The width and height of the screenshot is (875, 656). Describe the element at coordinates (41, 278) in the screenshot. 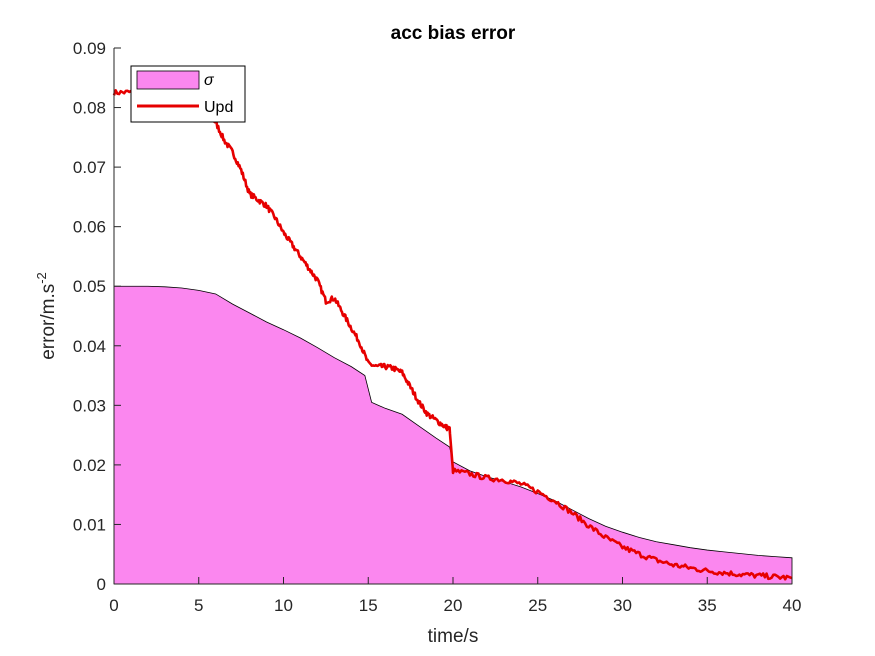

I see `y-axis-label-exponent: -2` at that location.